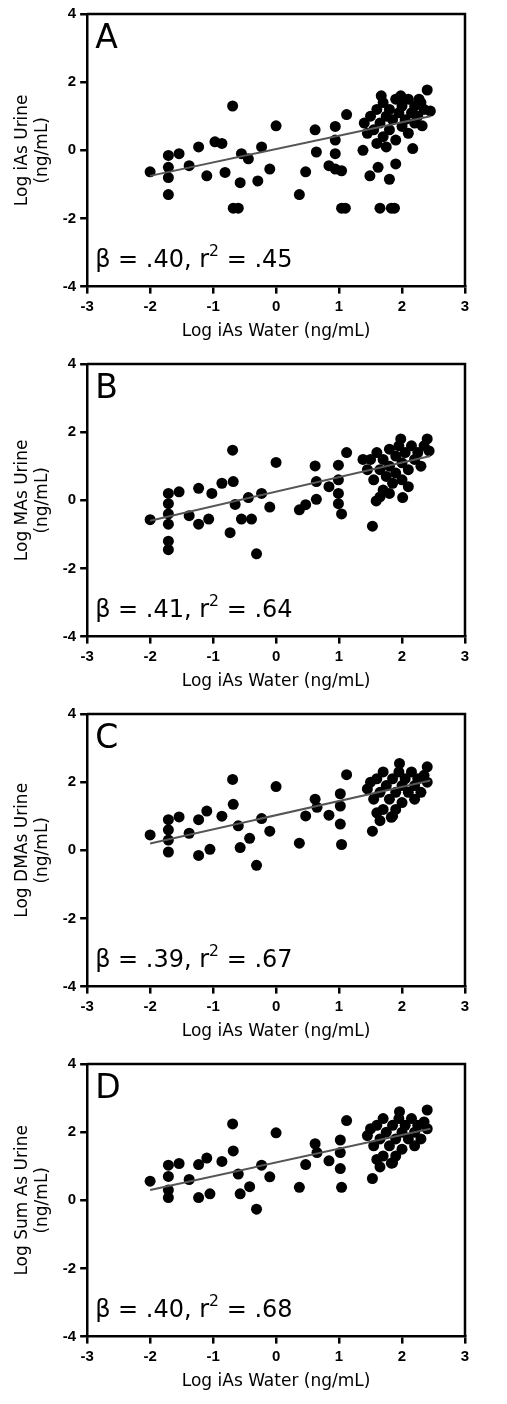 The width and height of the screenshot is (507, 1404). What do you see at coordinates (31, 1200) in the screenshot?
I see `y-axis-title: Log Sum As Urine (ng/mL)` at bounding box center [31, 1200].